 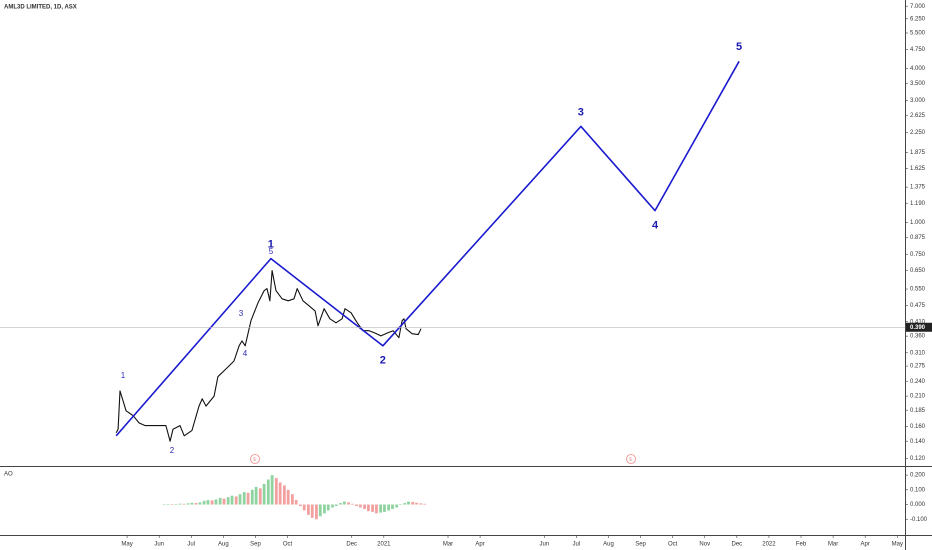 What do you see at coordinates (918, 153) in the screenshot?
I see `y-tick-label: 1.875` at bounding box center [918, 153].